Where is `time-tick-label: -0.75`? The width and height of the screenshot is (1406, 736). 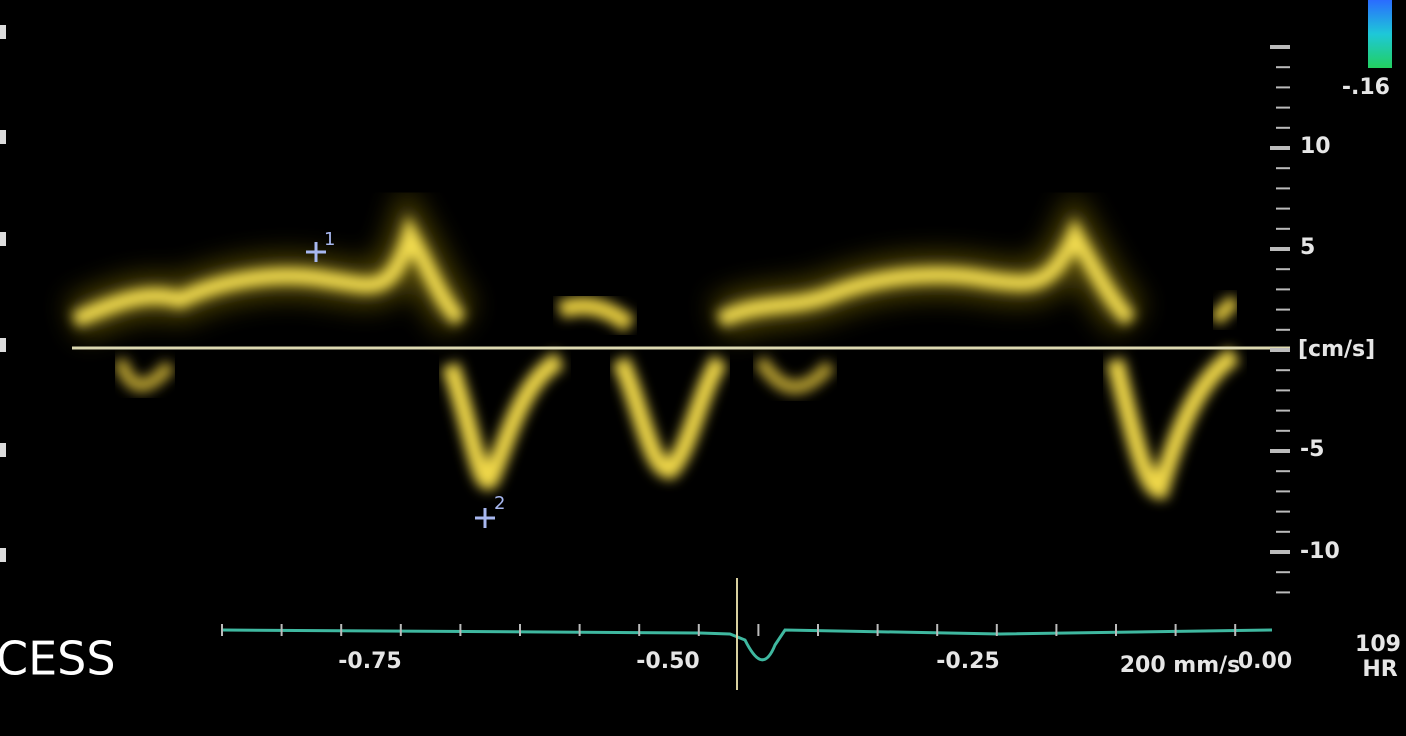
time-tick-label: -0.75 is located at coordinates (369, 661).